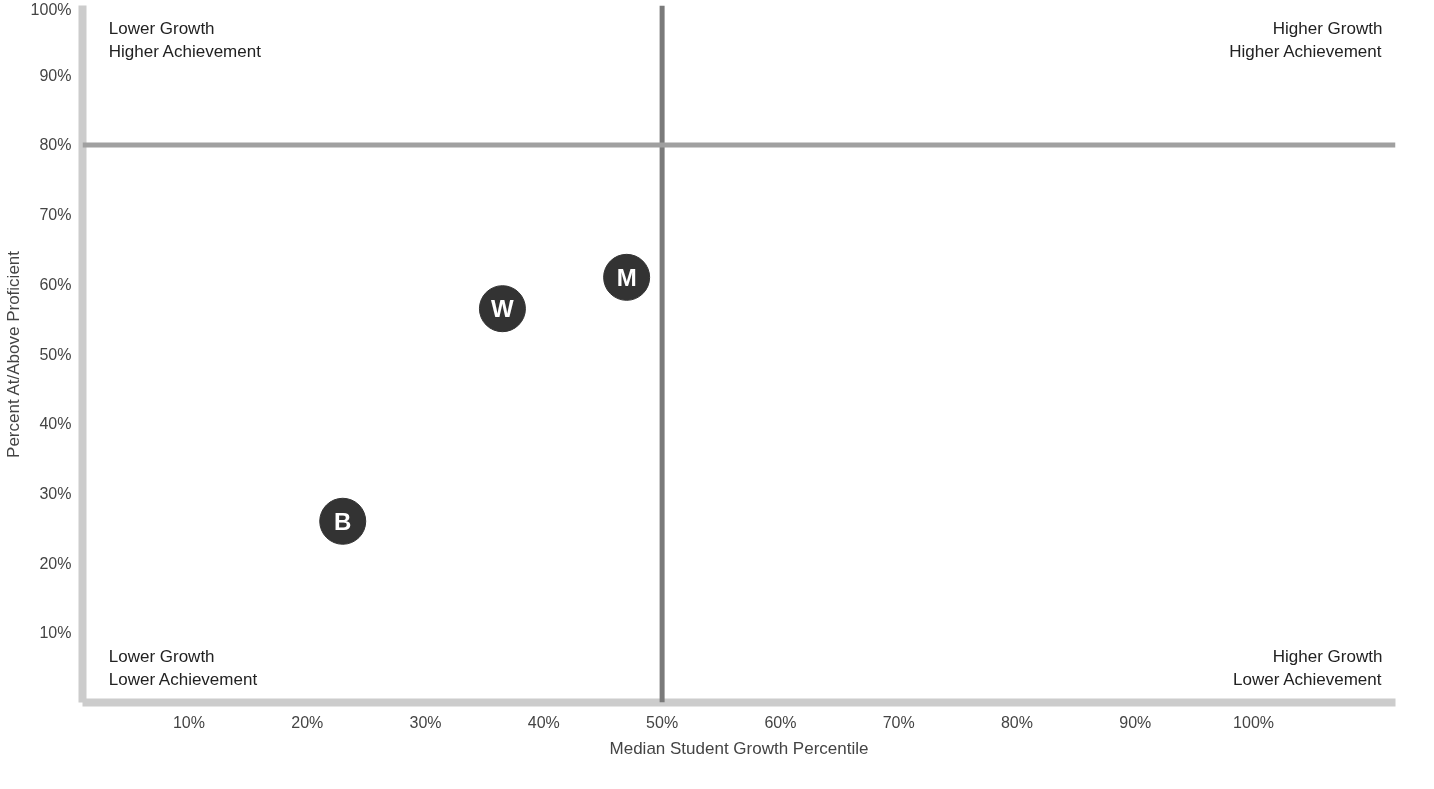 The height and width of the screenshot is (789, 1434). Describe the element at coordinates (898, 722) in the screenshot. I see `x-tick-label: 70%` at that location.